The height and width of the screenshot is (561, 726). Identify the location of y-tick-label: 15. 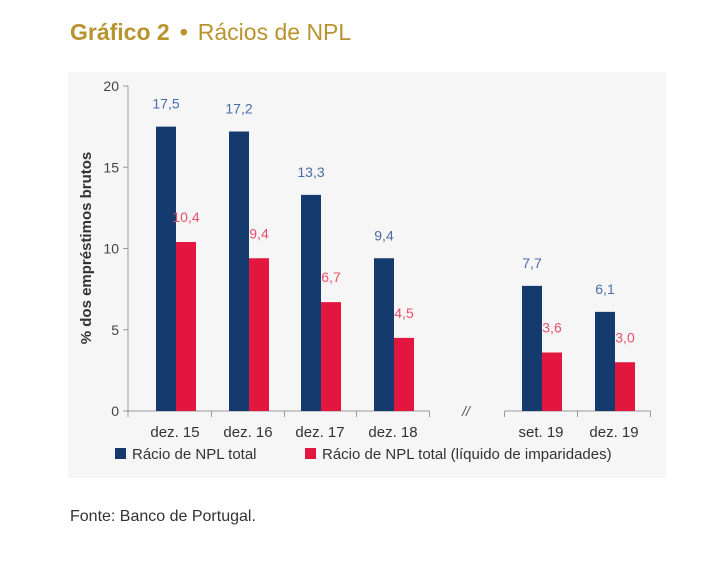
(111, 167).